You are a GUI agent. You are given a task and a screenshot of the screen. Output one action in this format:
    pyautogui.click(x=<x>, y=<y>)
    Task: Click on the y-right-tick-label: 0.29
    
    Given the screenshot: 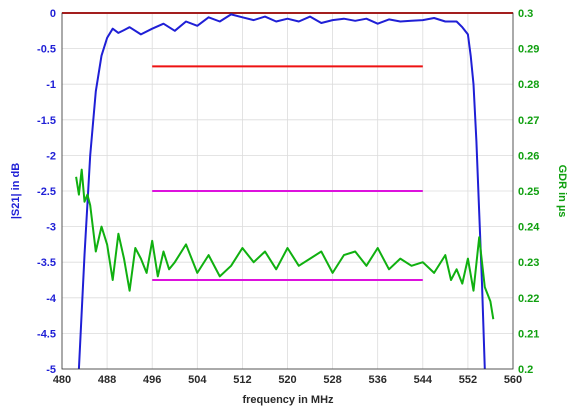 What is the action you would take?
    pyautogui.click(x=528, y=50)
    